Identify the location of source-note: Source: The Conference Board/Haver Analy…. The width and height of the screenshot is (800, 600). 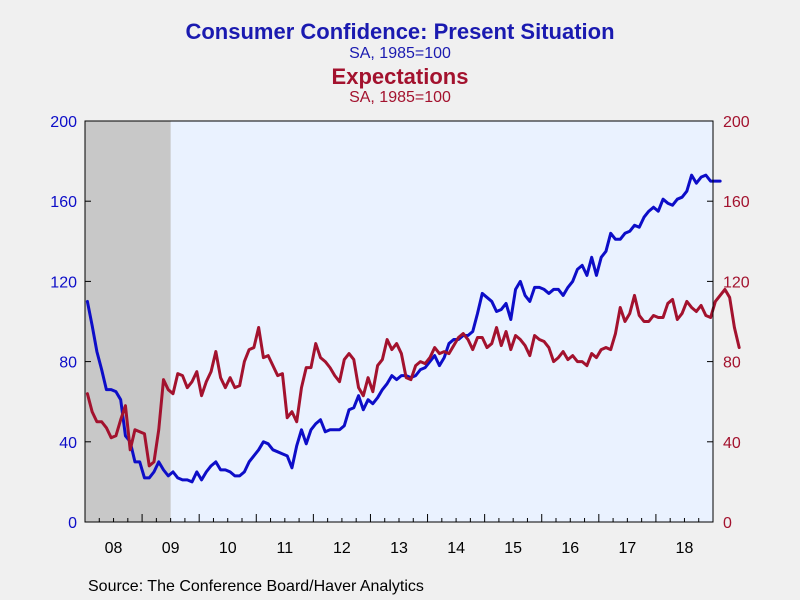
(256, 586).